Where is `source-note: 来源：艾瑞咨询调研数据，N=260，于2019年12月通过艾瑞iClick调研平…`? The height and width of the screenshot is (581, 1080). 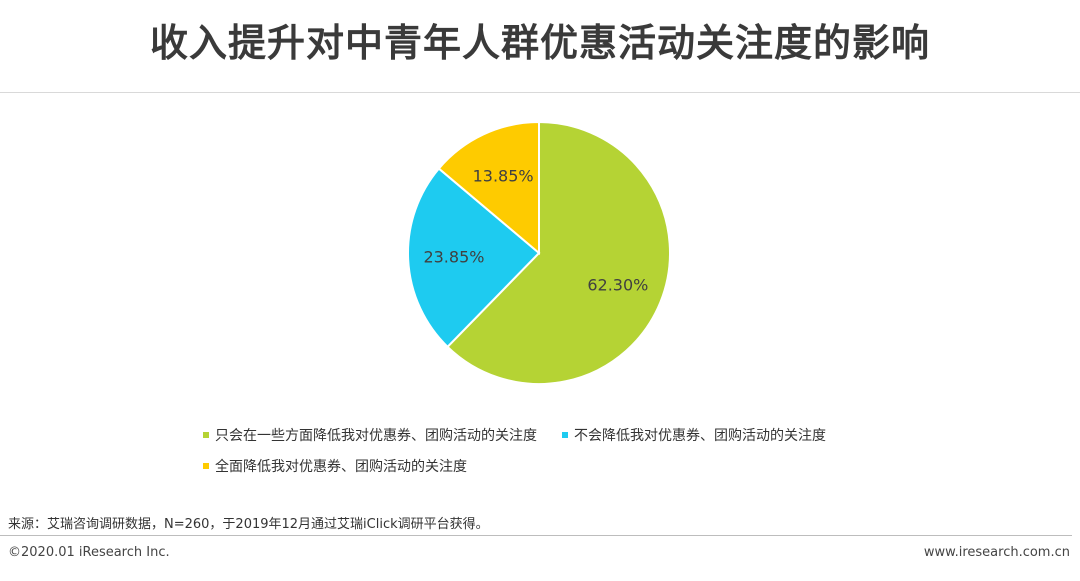
source-note: 来源：艾瑞咨询调研数据，N=260，于2019年12月通过艾瑞iClick调研平… is located at coordinates (248, 524).